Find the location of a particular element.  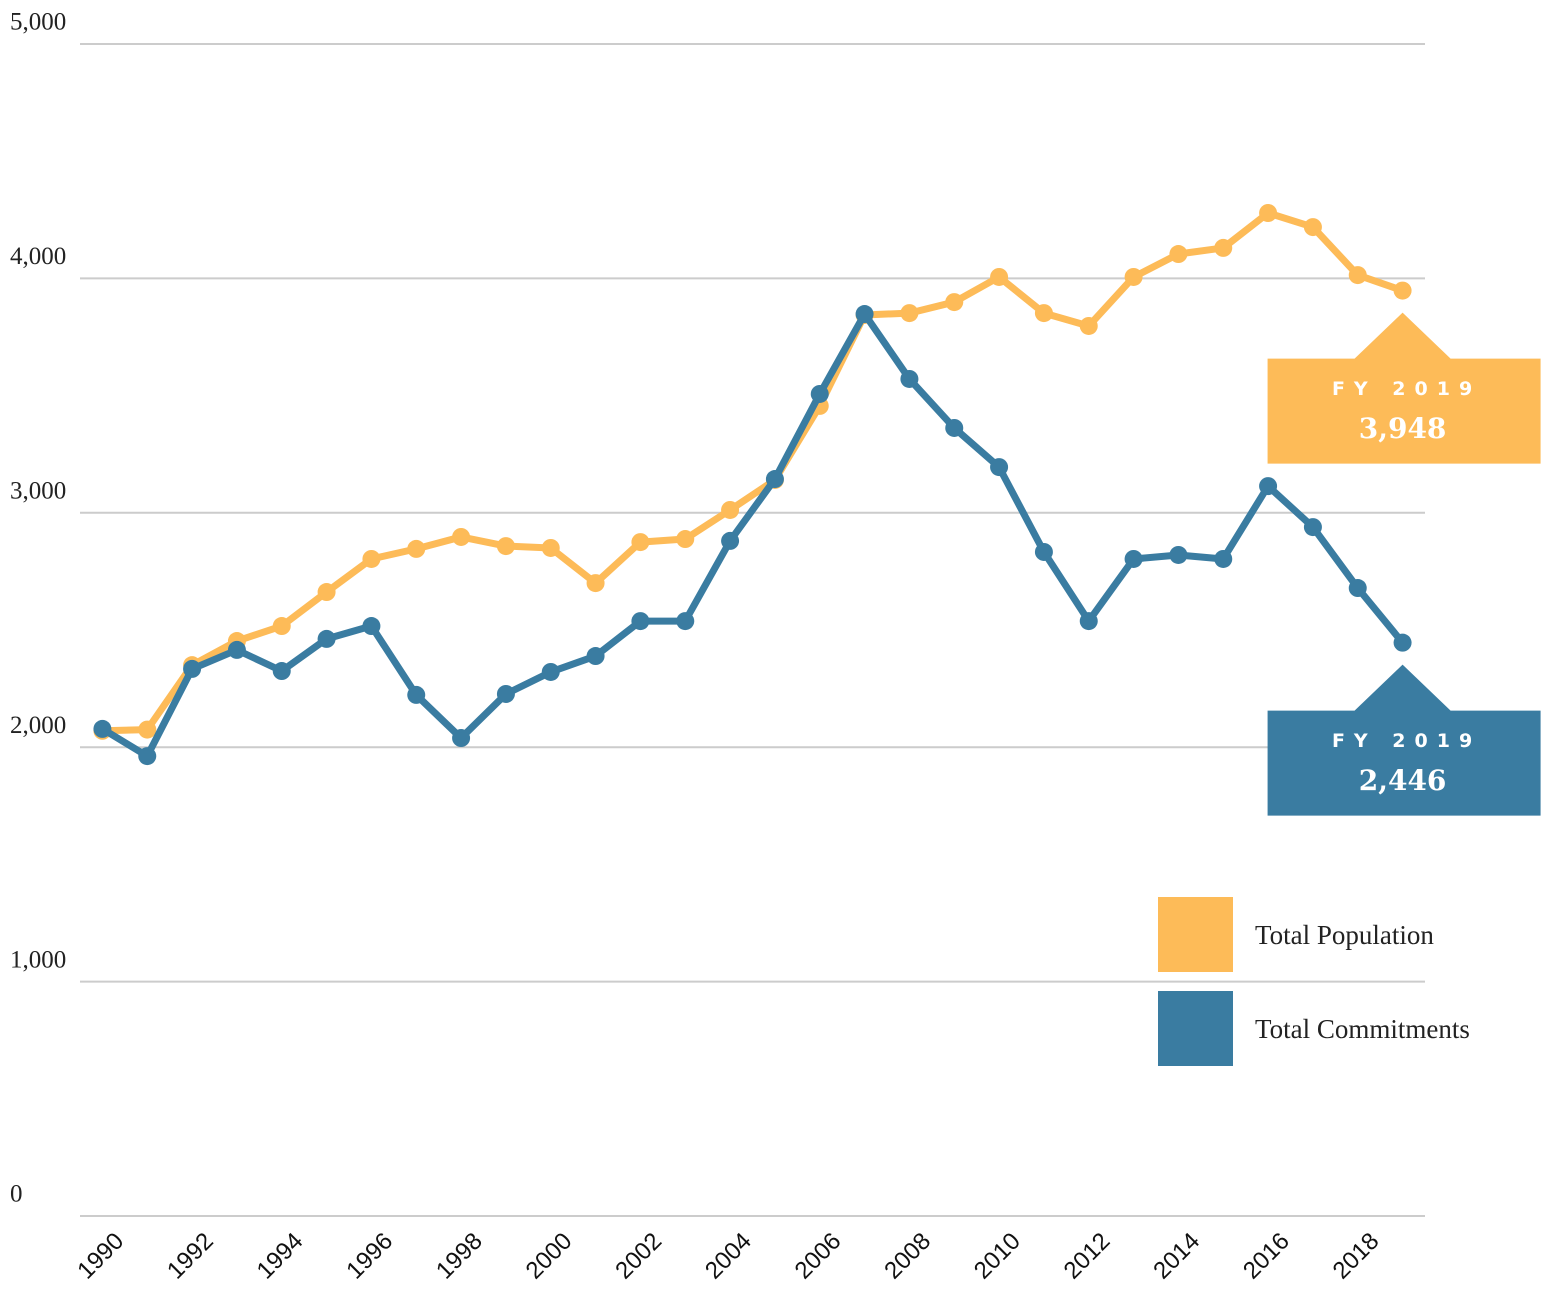

y-tick-label: 1,000 is located at coordinates (38, 959).